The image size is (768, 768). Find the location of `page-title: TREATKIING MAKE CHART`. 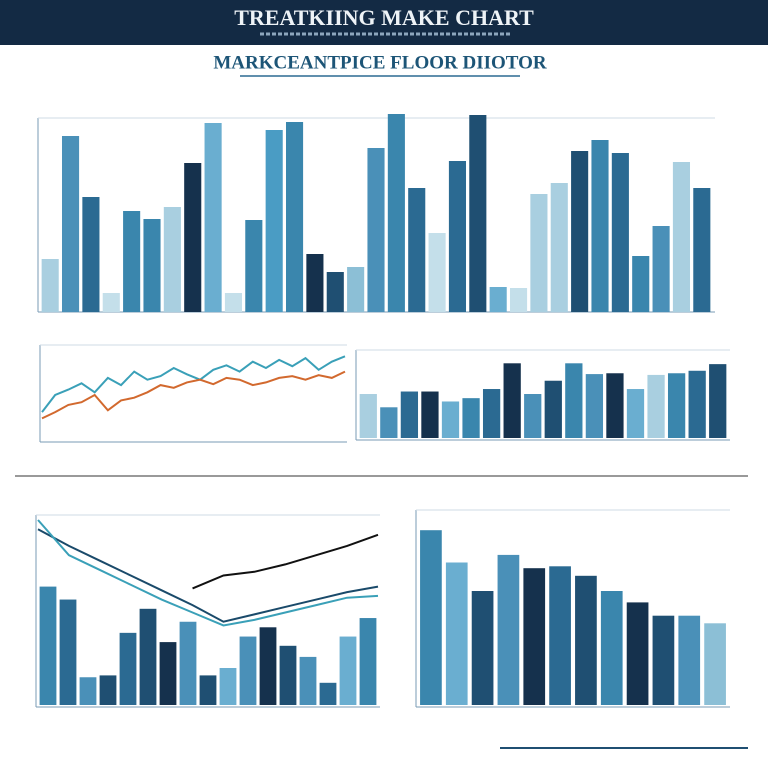

page-title: TREATKIING MAKE CHART is located at coordinates (384, 17).